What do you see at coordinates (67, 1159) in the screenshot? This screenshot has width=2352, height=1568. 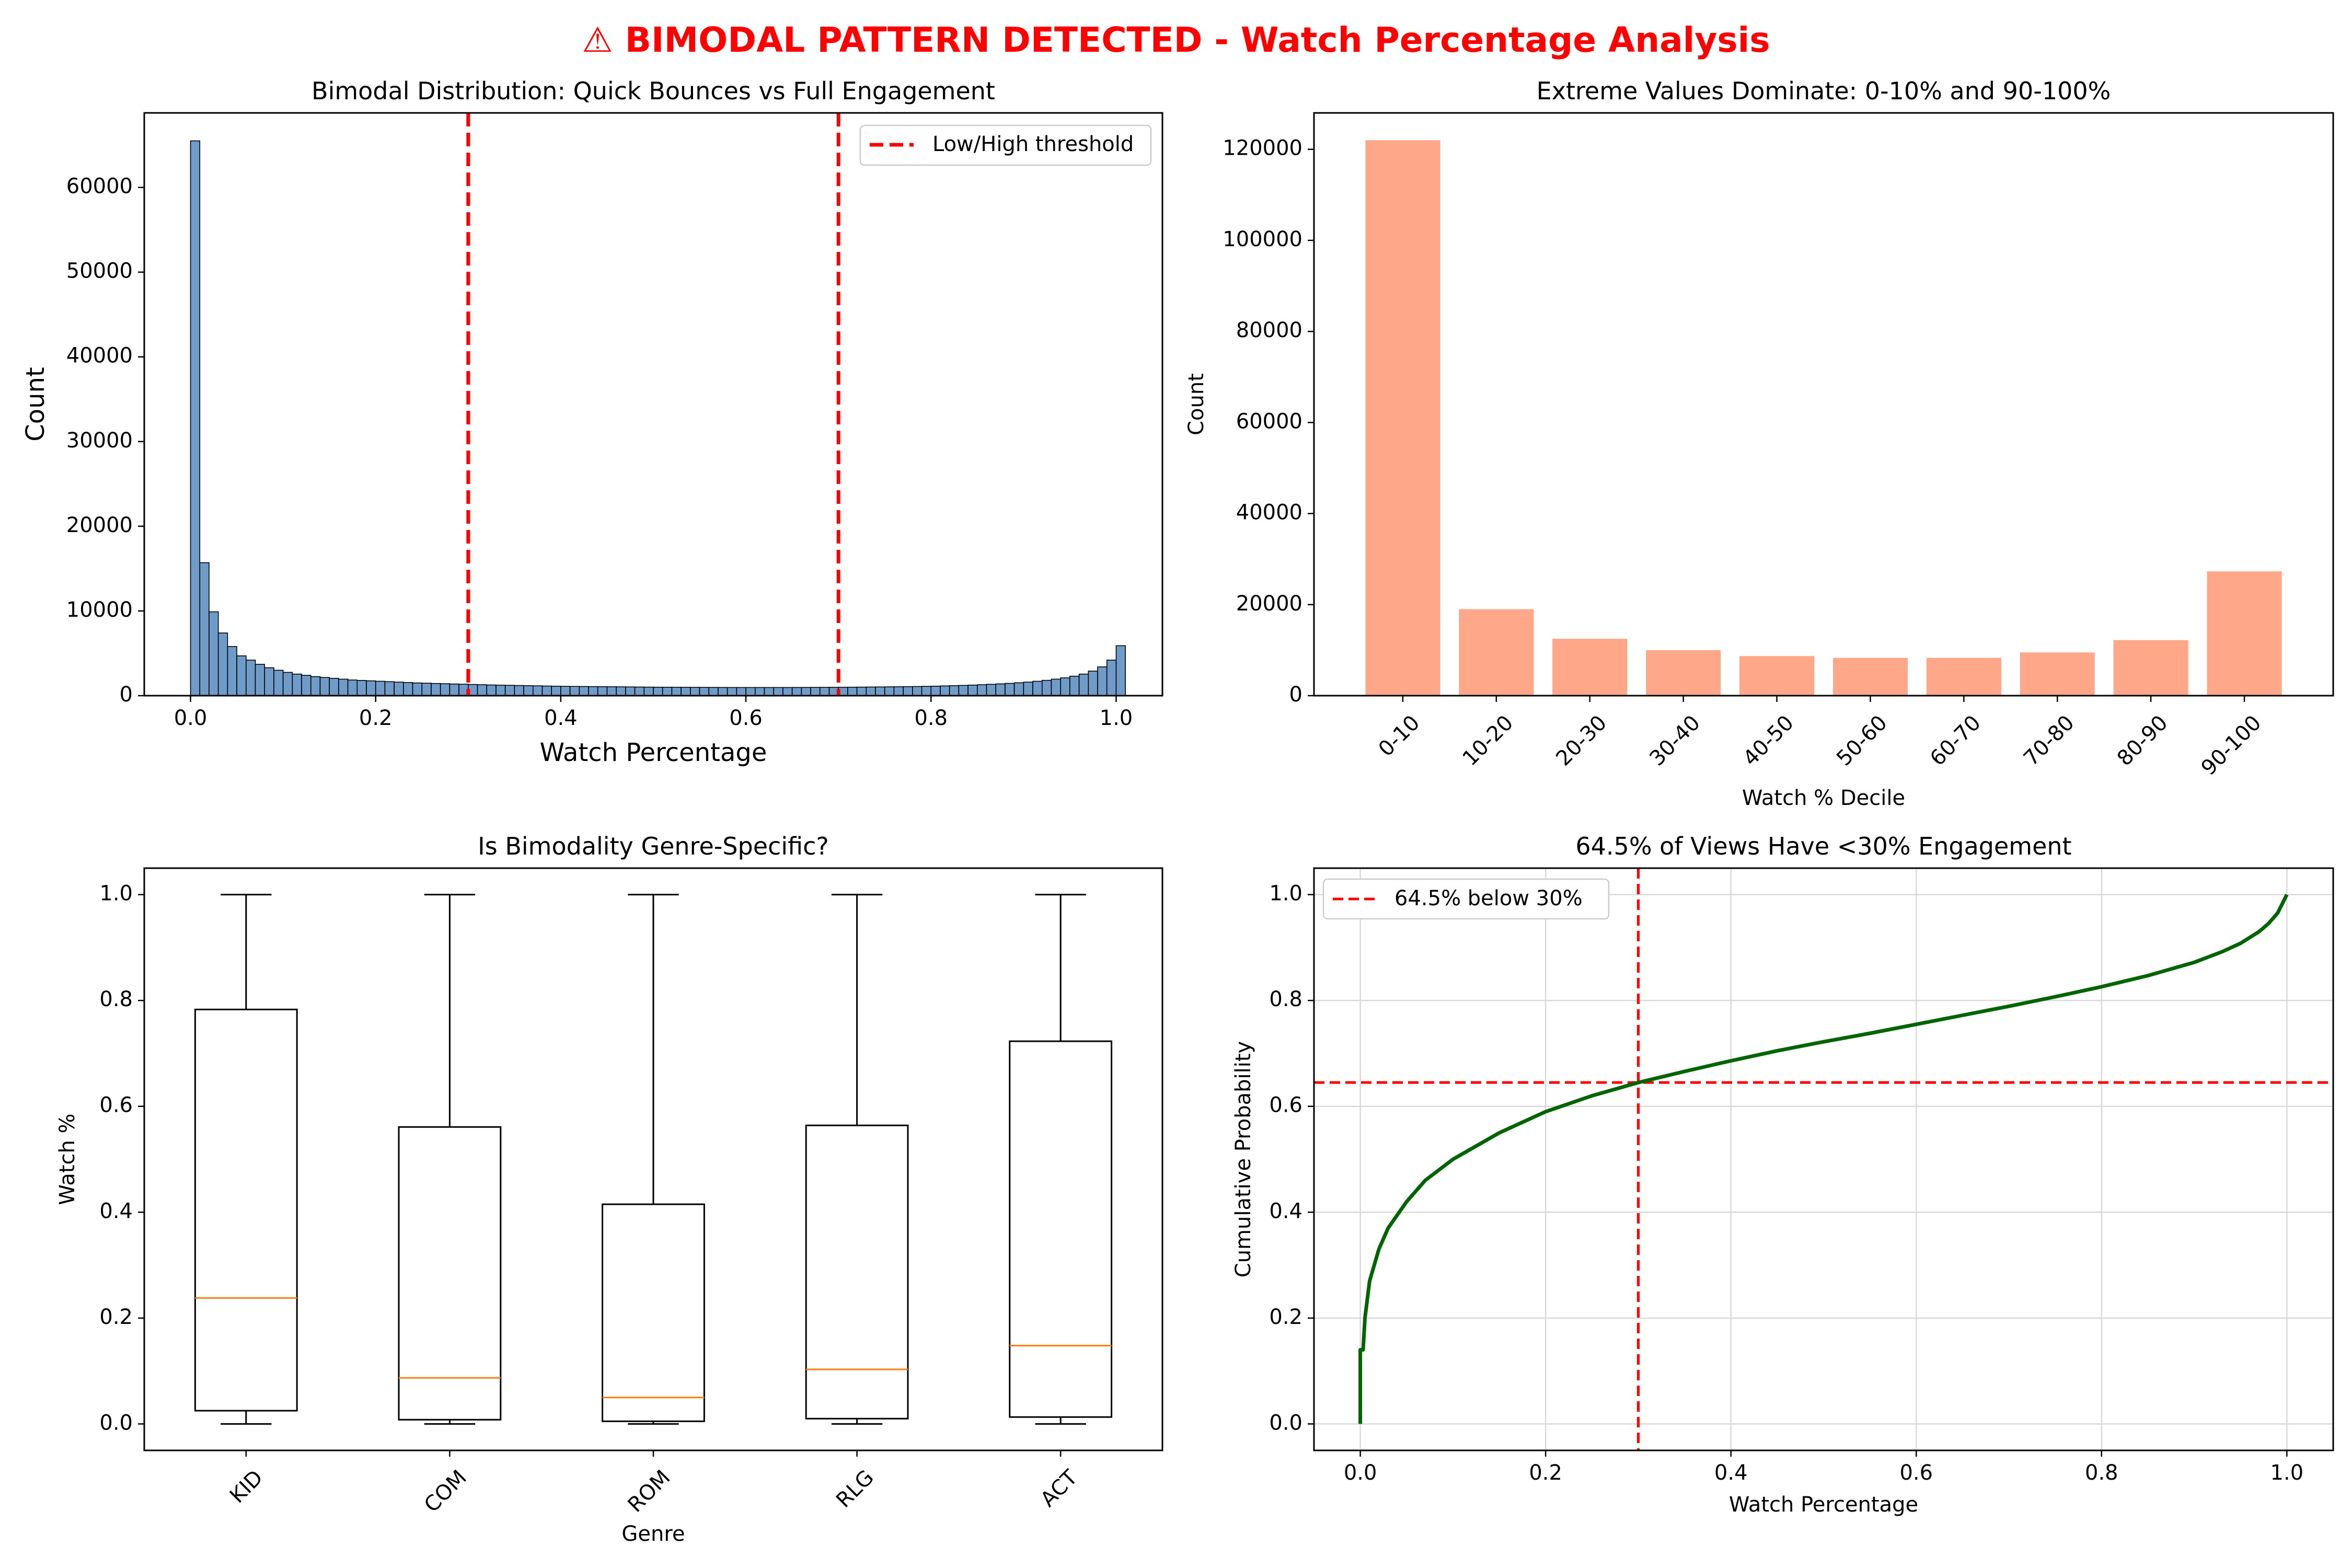 I see `y-axis-label: Watch %` at bounding box center [67, 1159].